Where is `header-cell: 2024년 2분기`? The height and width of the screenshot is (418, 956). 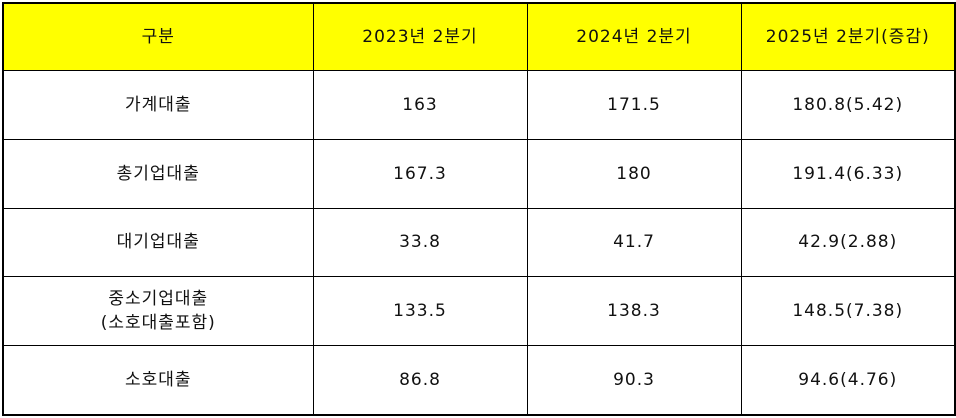 header-cell: 2024년 2분기 is located at coordinates (634, 36).